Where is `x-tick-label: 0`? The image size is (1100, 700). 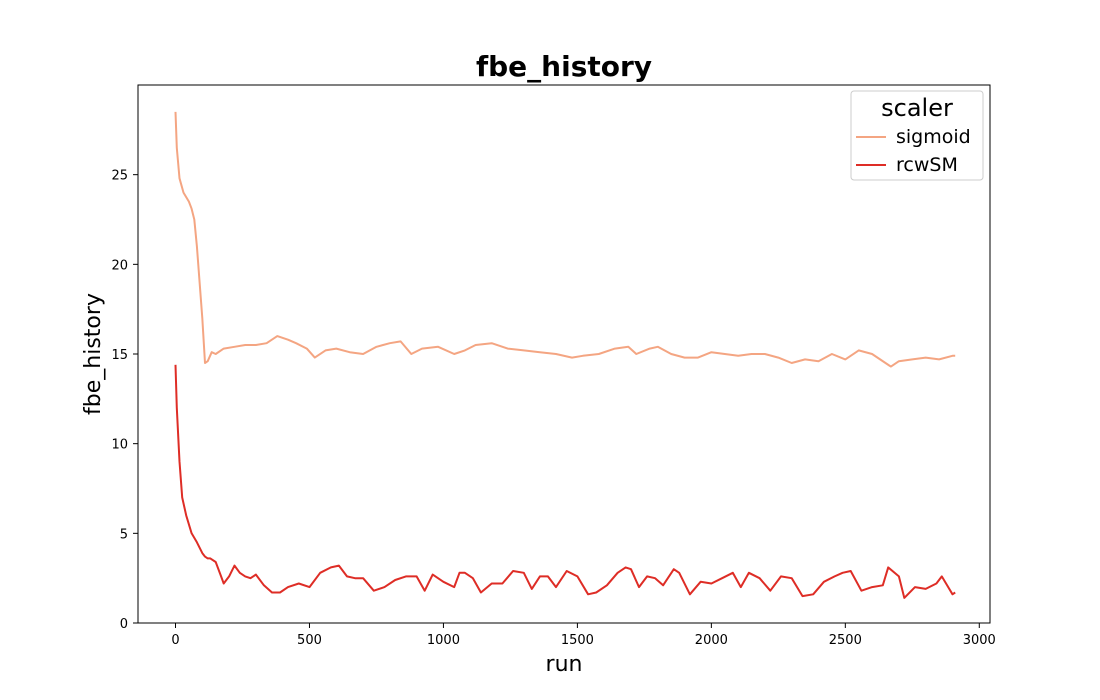
x-tick-label: 0 is located at coordinates (175, 640).